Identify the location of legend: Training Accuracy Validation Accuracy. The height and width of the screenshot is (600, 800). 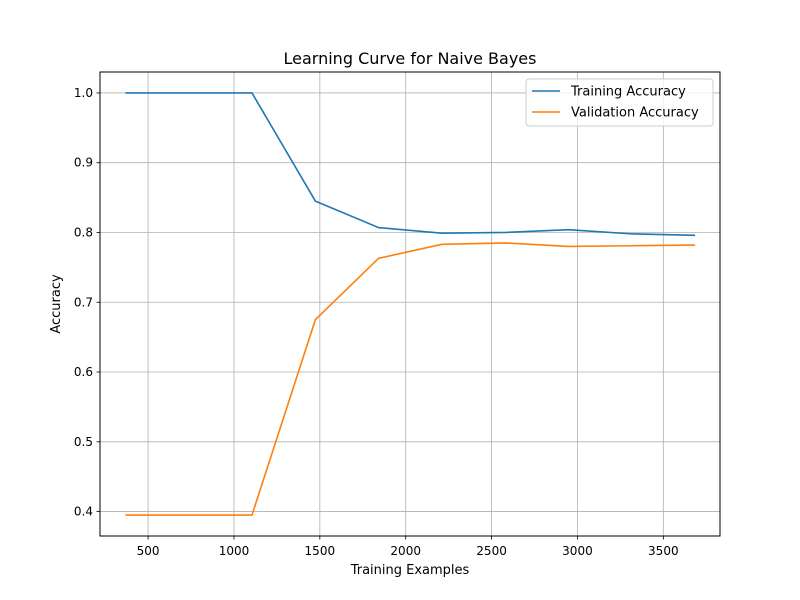
(619, 102).